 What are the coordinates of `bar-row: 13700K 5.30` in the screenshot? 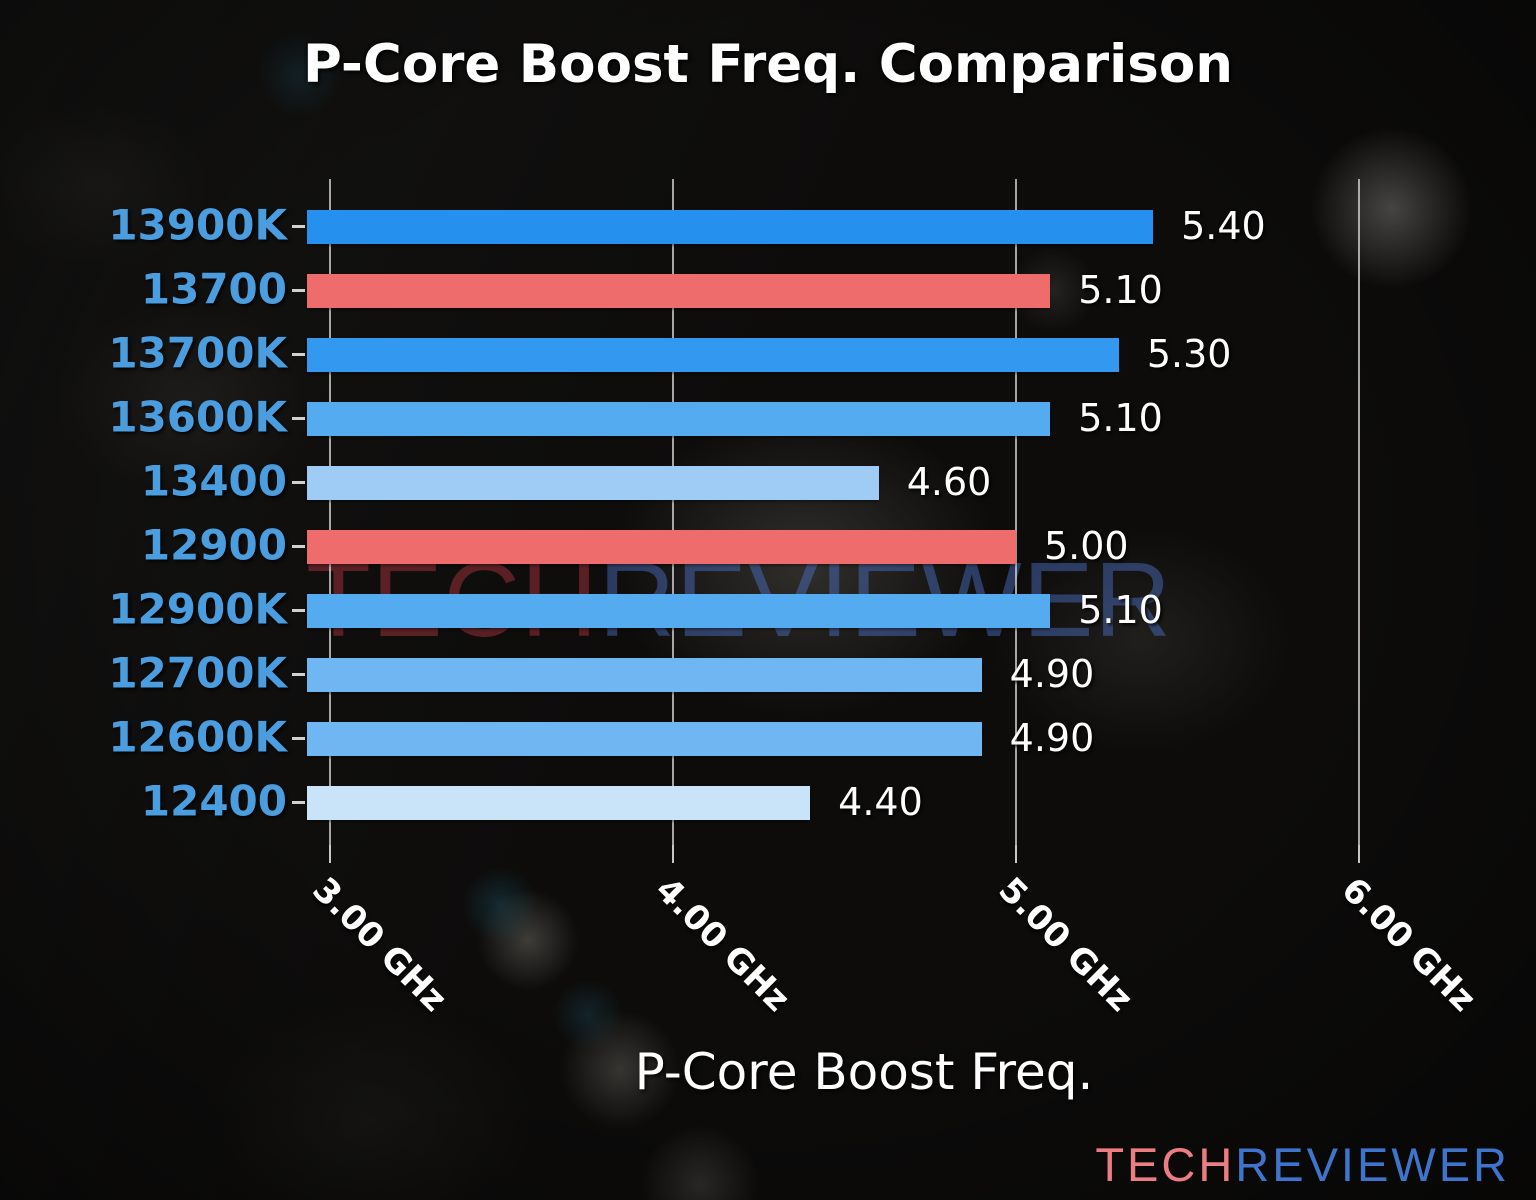 It's located at (764, 353).